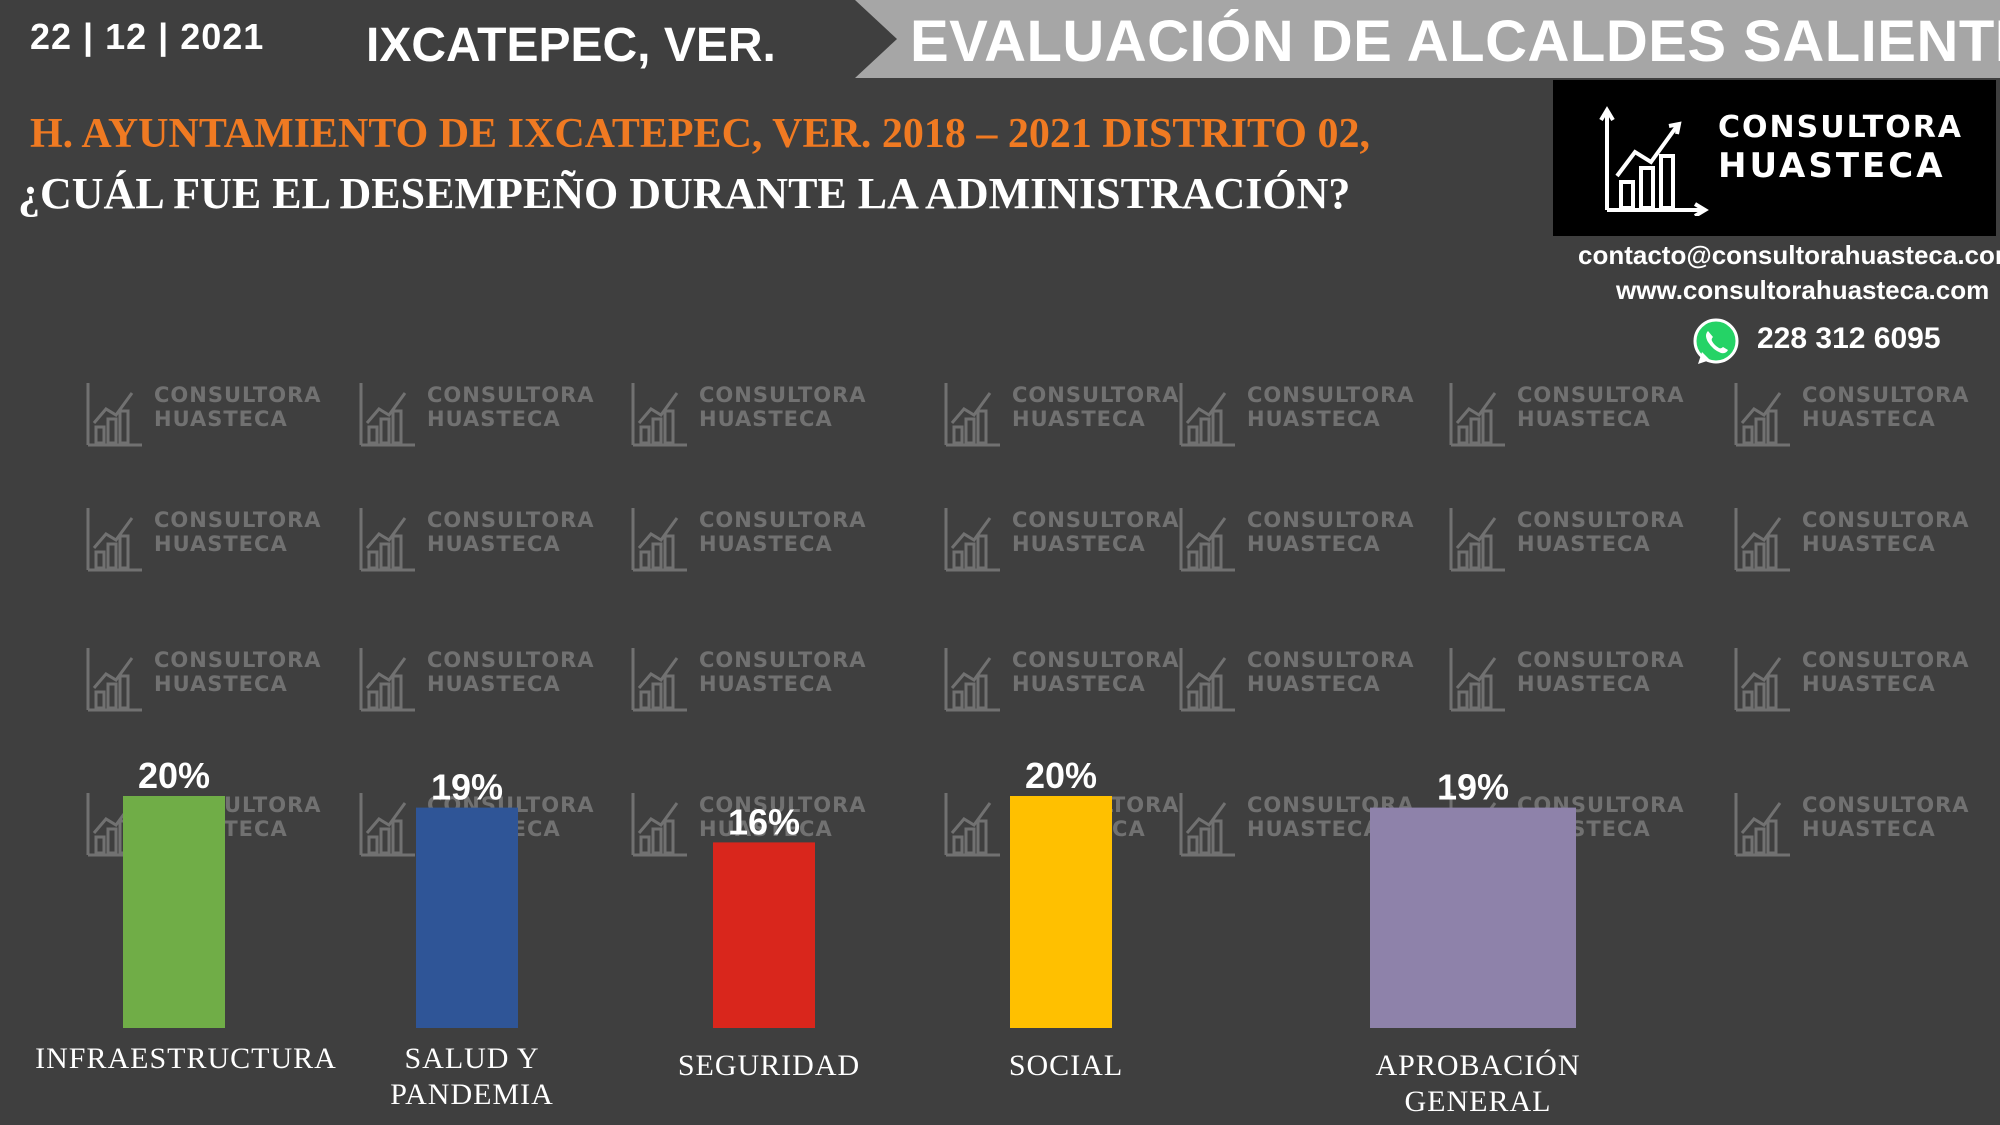 Image resolution: width=2000 pixels, height=1125 pixels. I want to click on data-label-1: 19%, so click(467, 787).